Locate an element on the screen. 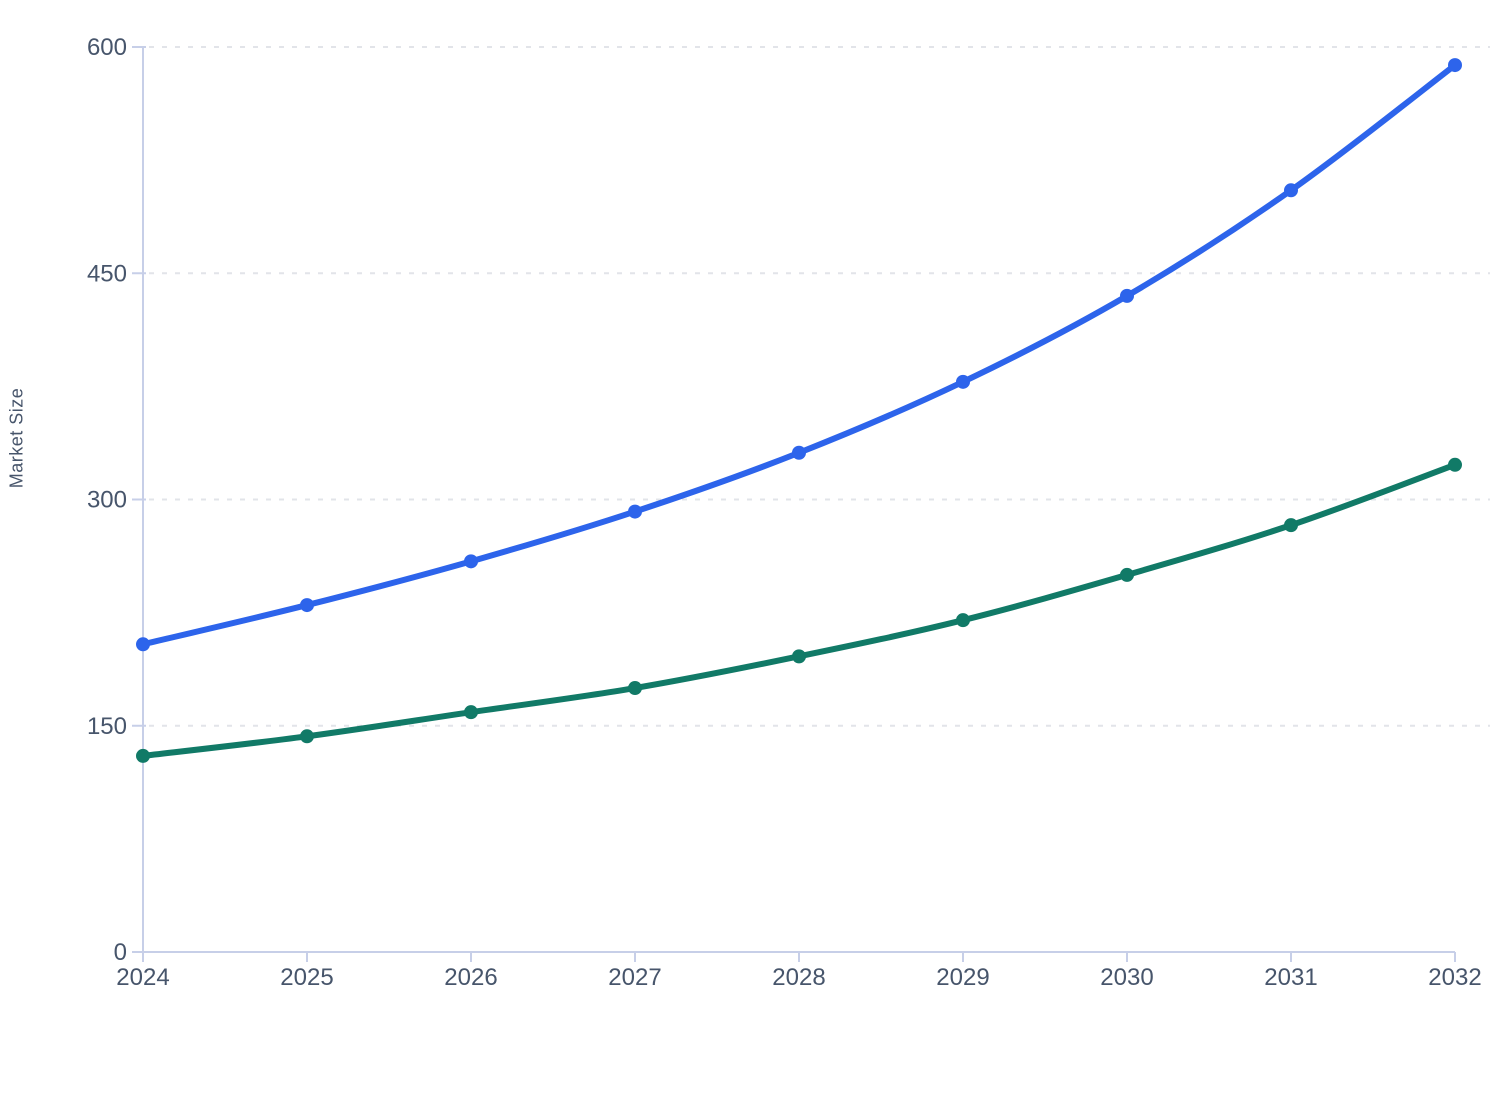  y-tick-label: 150 is located at coordinates (107, 726).